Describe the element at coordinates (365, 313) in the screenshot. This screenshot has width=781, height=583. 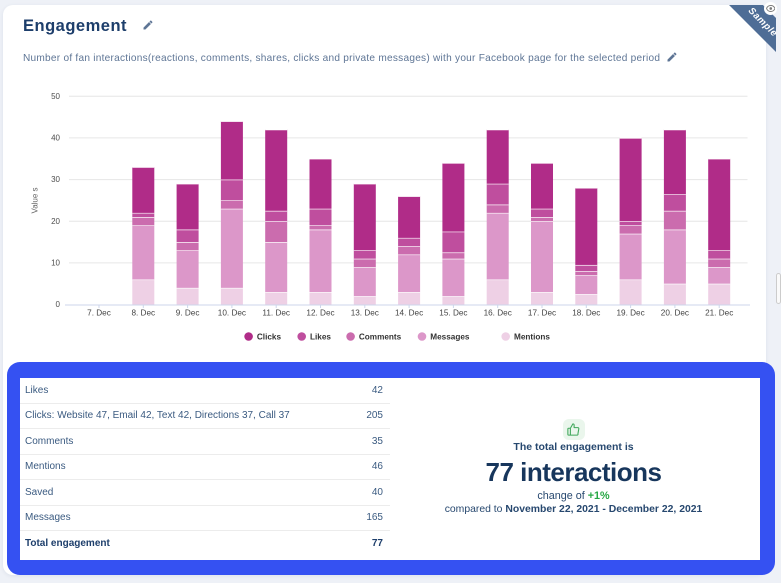
I see `svg-text: 13. Dec` at that location.